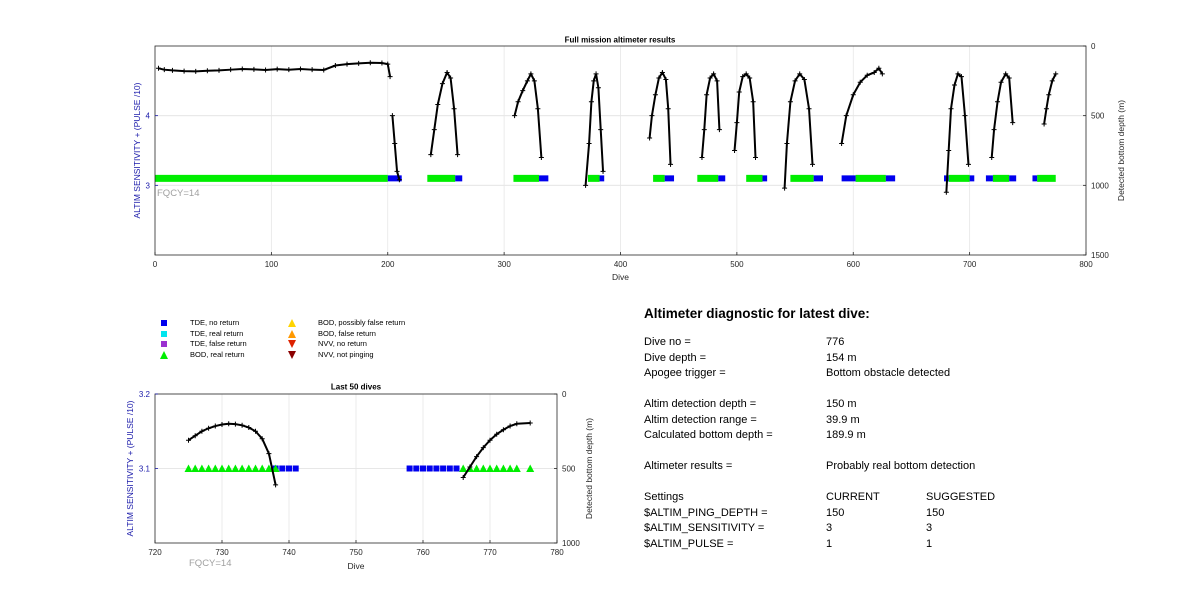 The width and height of the screenshot is (1200, 611). I want to click on dive-depth-value: 154 m, so click(841, 357).